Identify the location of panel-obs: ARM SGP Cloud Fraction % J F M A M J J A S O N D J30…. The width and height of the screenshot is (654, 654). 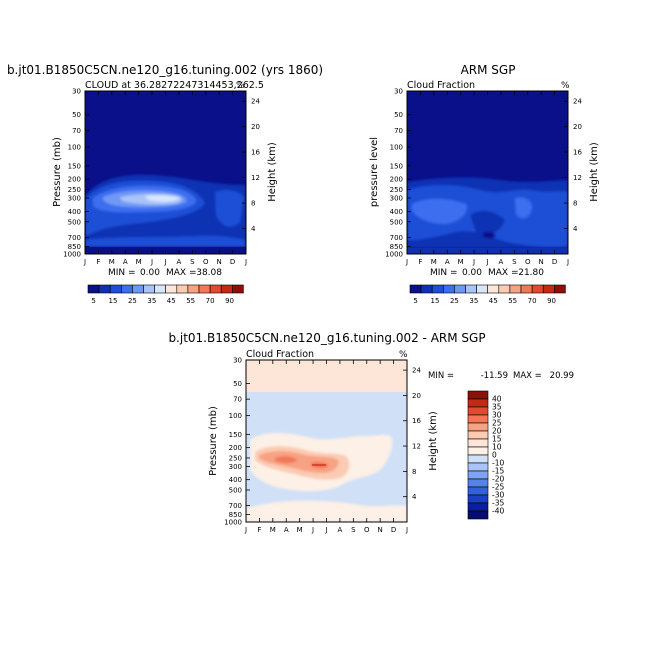
(484, 184).